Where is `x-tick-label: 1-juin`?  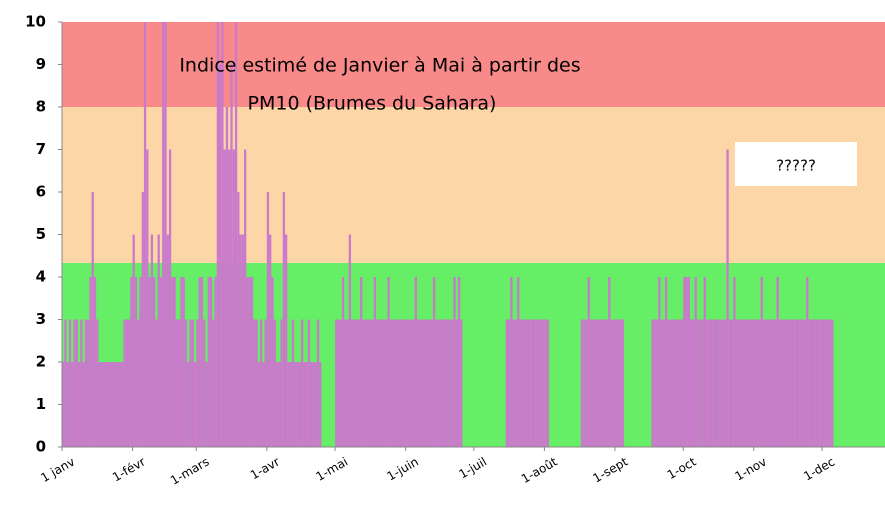
x-tick-label: 1-juin is located at coordinates (403, 469).